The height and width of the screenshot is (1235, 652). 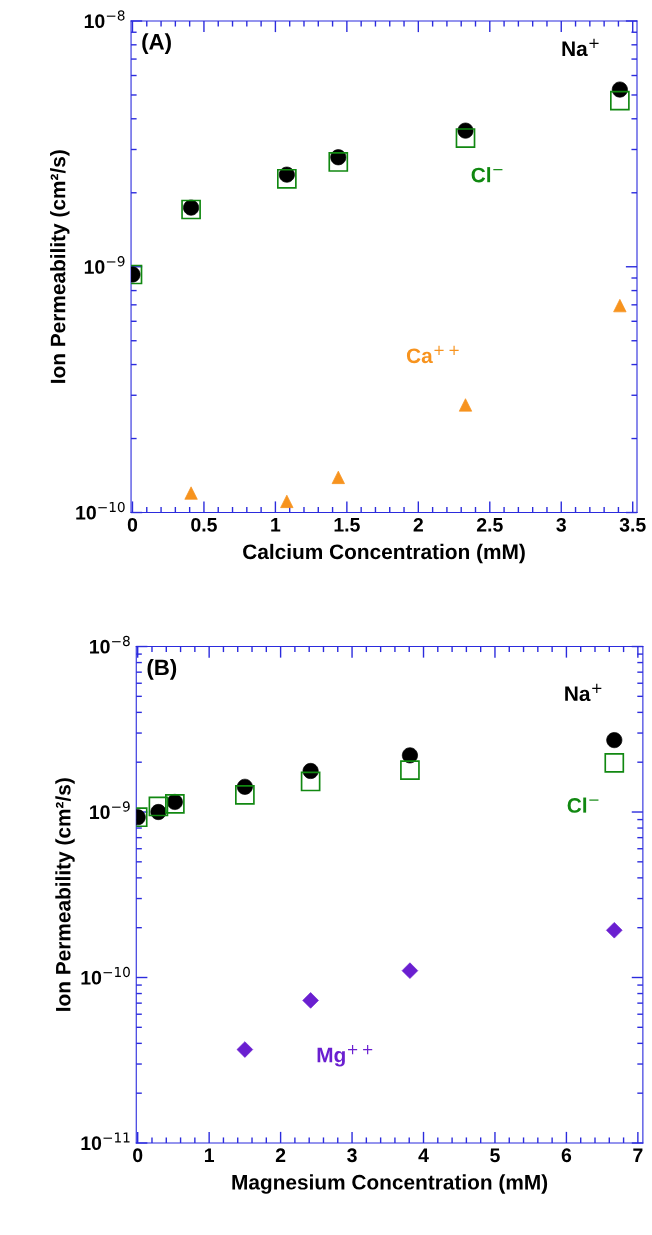 I want to click on x-tick-label: 2.5, so click(x=489, y=524).